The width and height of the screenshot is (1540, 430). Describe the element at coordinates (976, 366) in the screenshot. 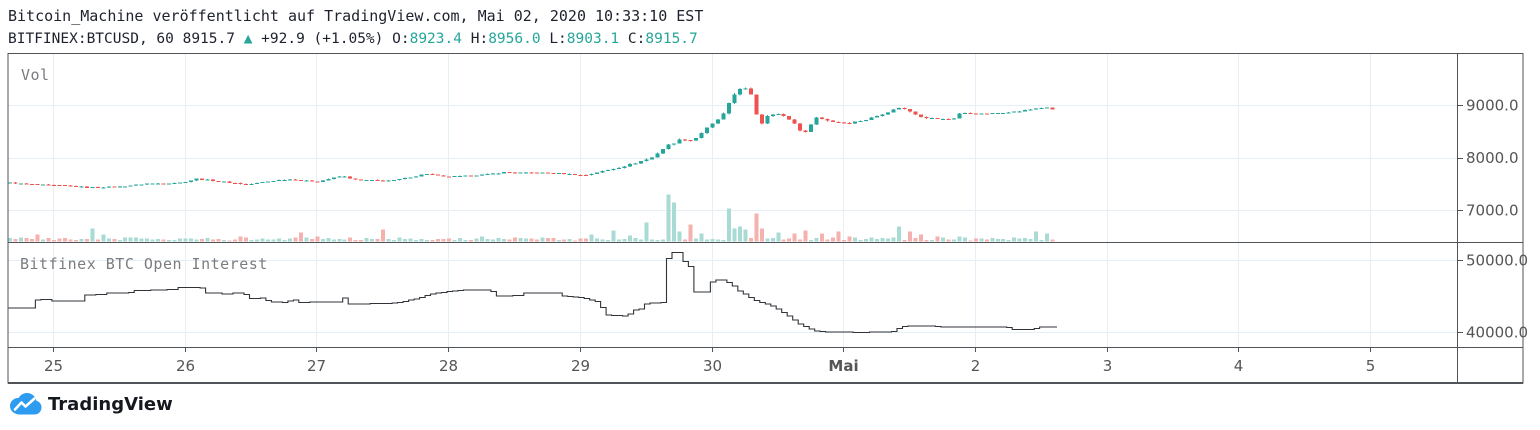

I see `time-axis-label: 2` at that location.